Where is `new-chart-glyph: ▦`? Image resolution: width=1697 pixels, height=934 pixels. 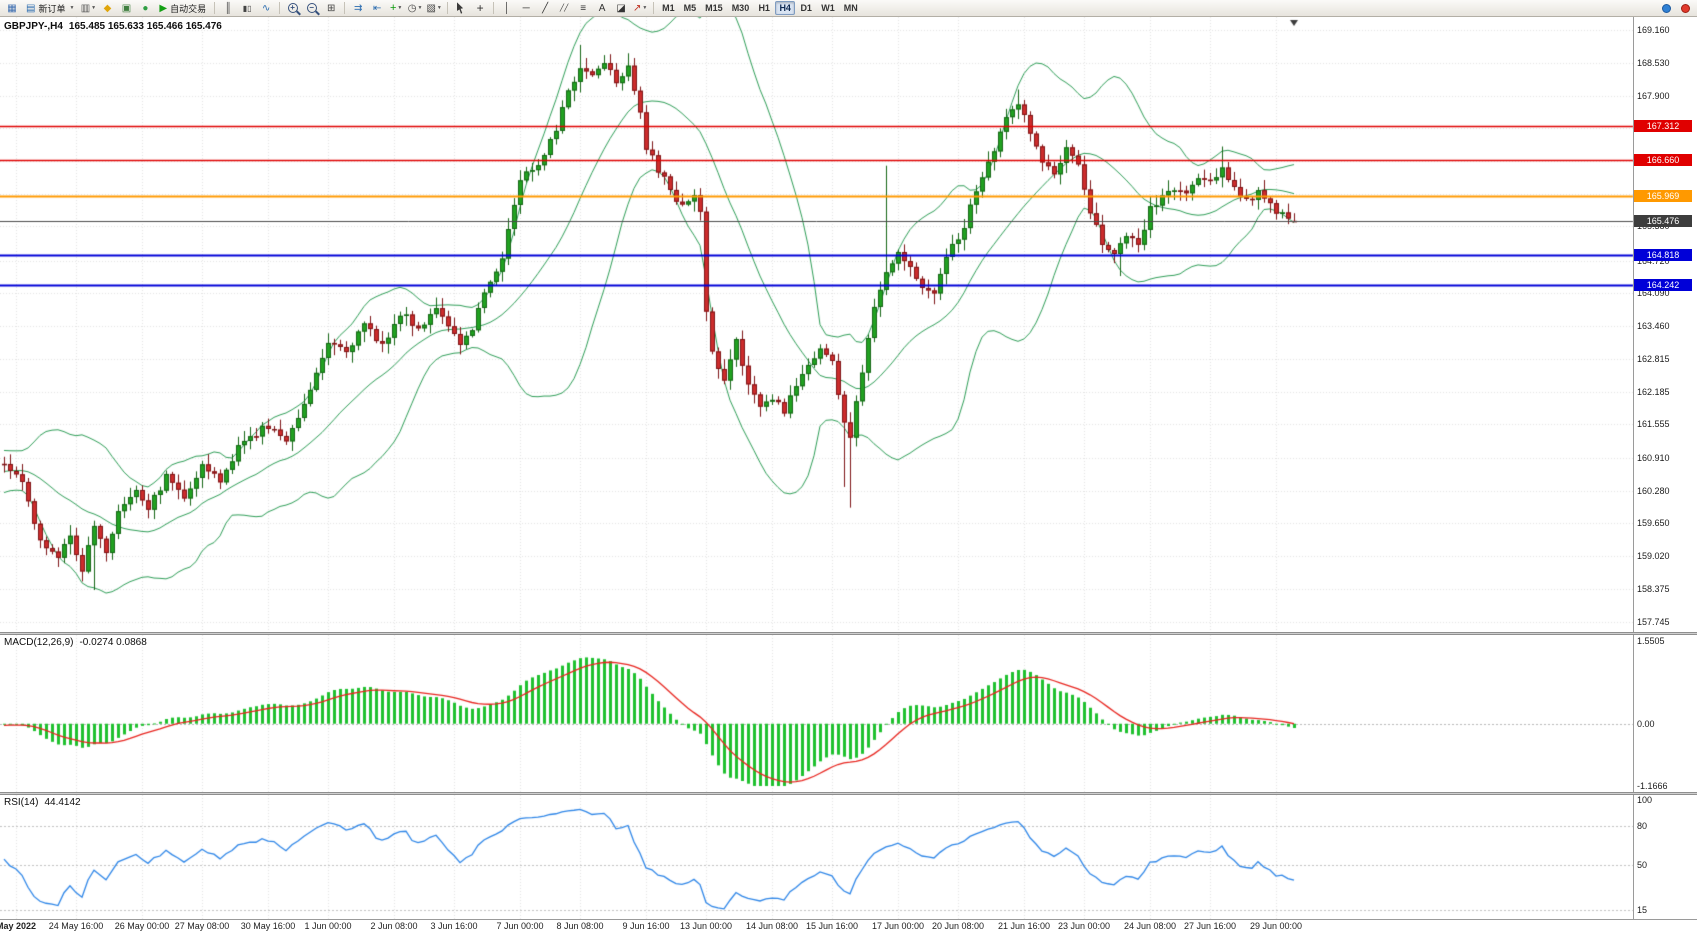 new-chart-glyph: ▦ is located at coordinates (12, 8).